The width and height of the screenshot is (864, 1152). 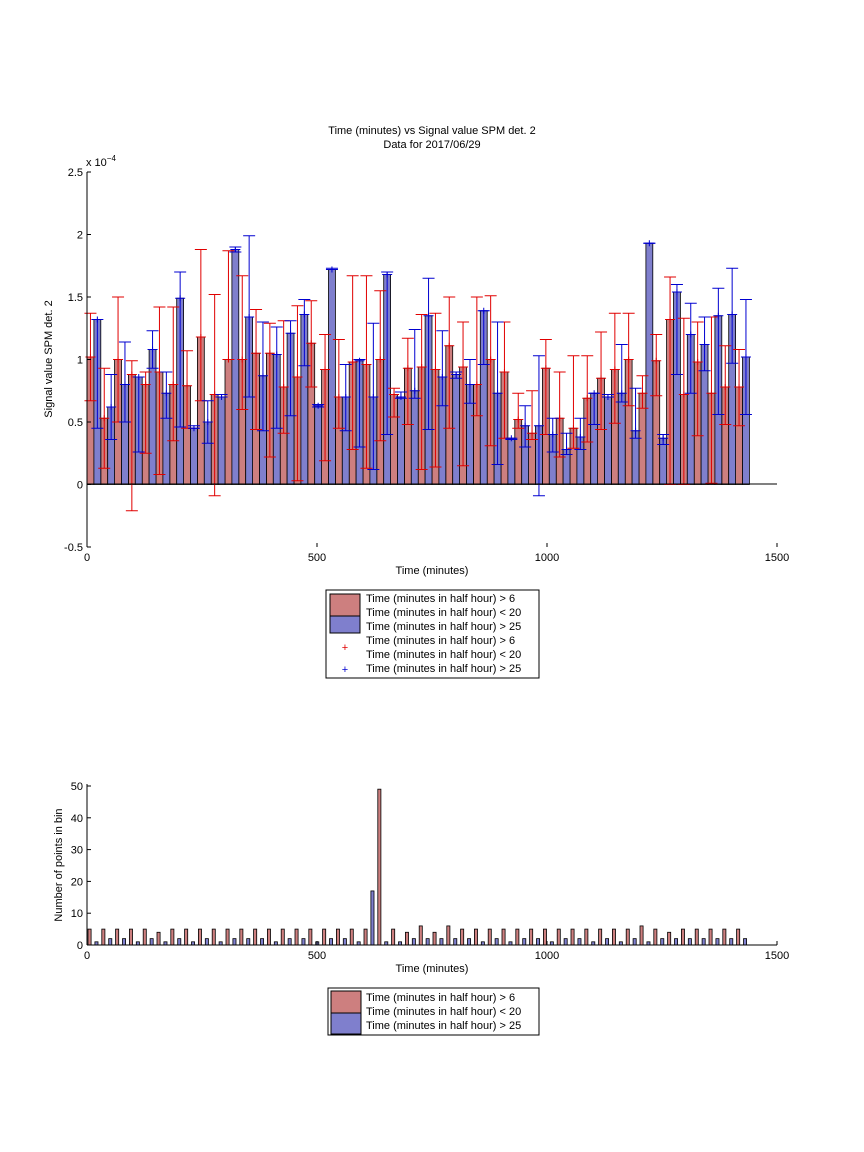 What do you see at coordinates (346, 1023) in the screenshot?
I see `count-legend-swatch-blue` at bounding box center [346, 1023].